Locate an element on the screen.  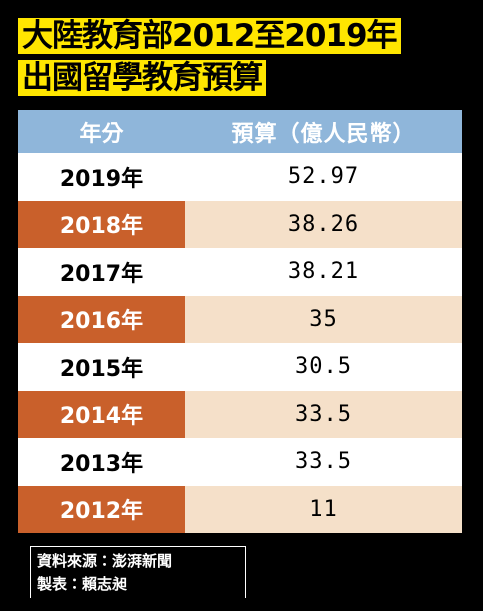
year-cell: 2015年 is located at coordinates (101, 369).